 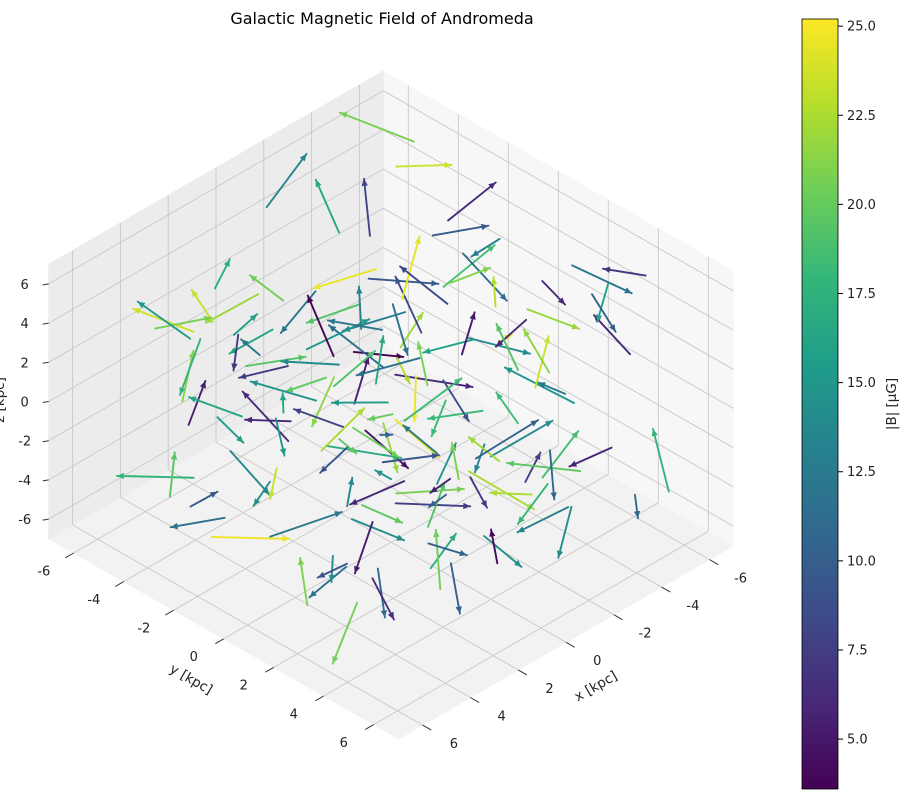 What do you see at coordinates (191, 679) in the screenshot?
I see `y-axis-label: y [kpc]` at bounding box center [191, 679].